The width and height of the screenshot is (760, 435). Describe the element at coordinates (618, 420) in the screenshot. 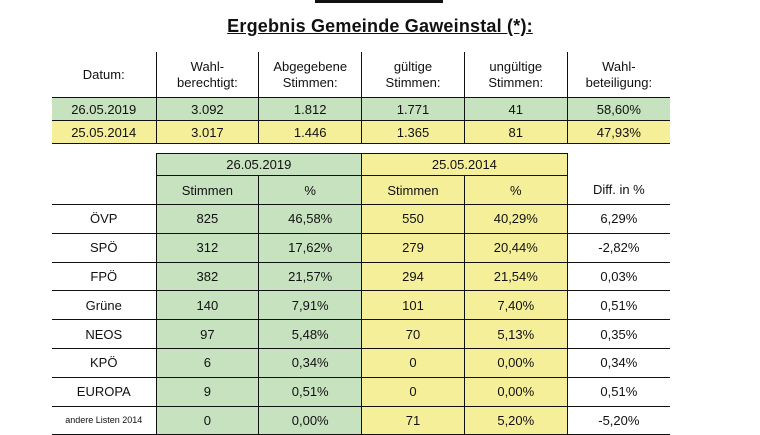

I see `diff-pct: -5,20%` at that location.